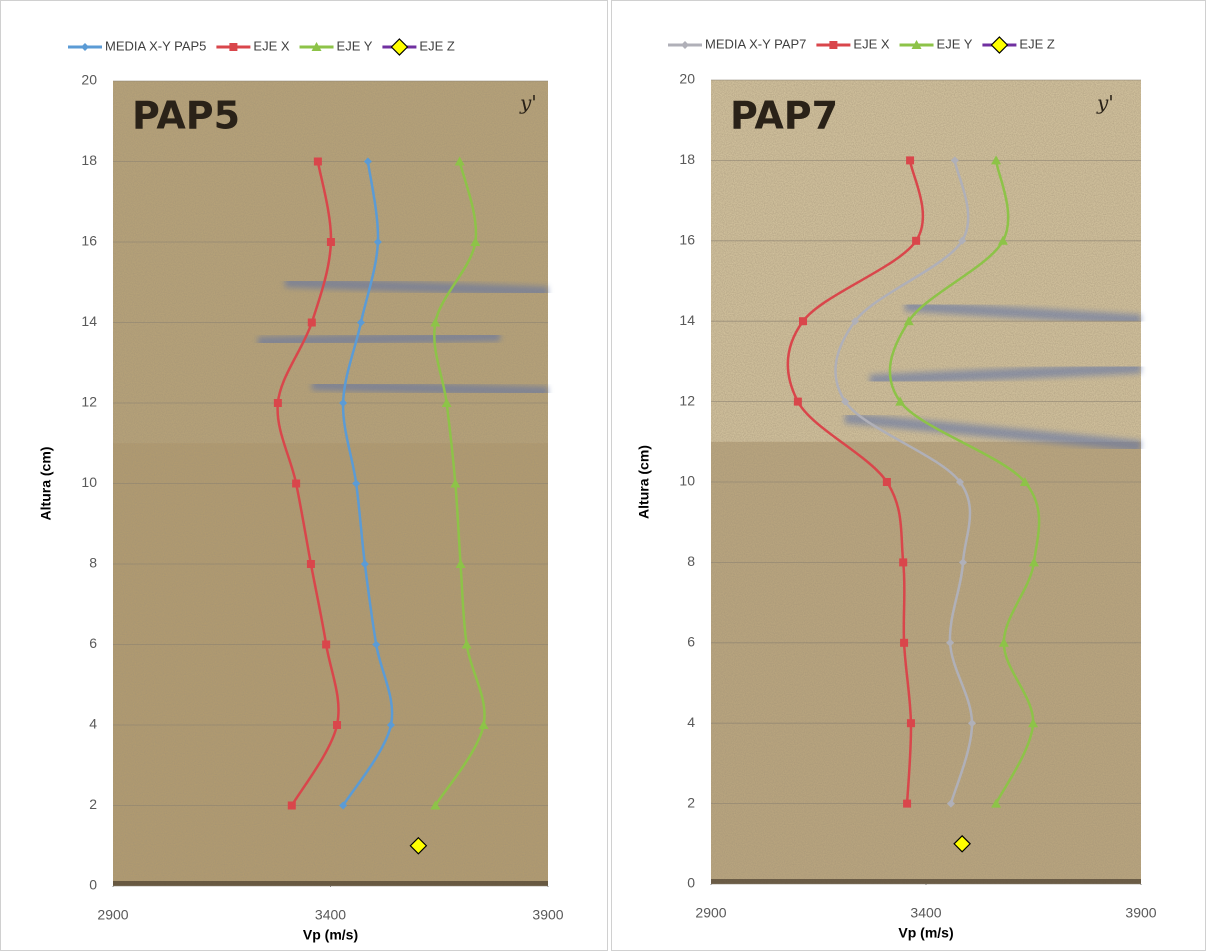 This screenshot has height=951, width=1206. Describe the element at coordinates (1105, 103) in the screenshot. I see `photo-mark: y'` at that location.